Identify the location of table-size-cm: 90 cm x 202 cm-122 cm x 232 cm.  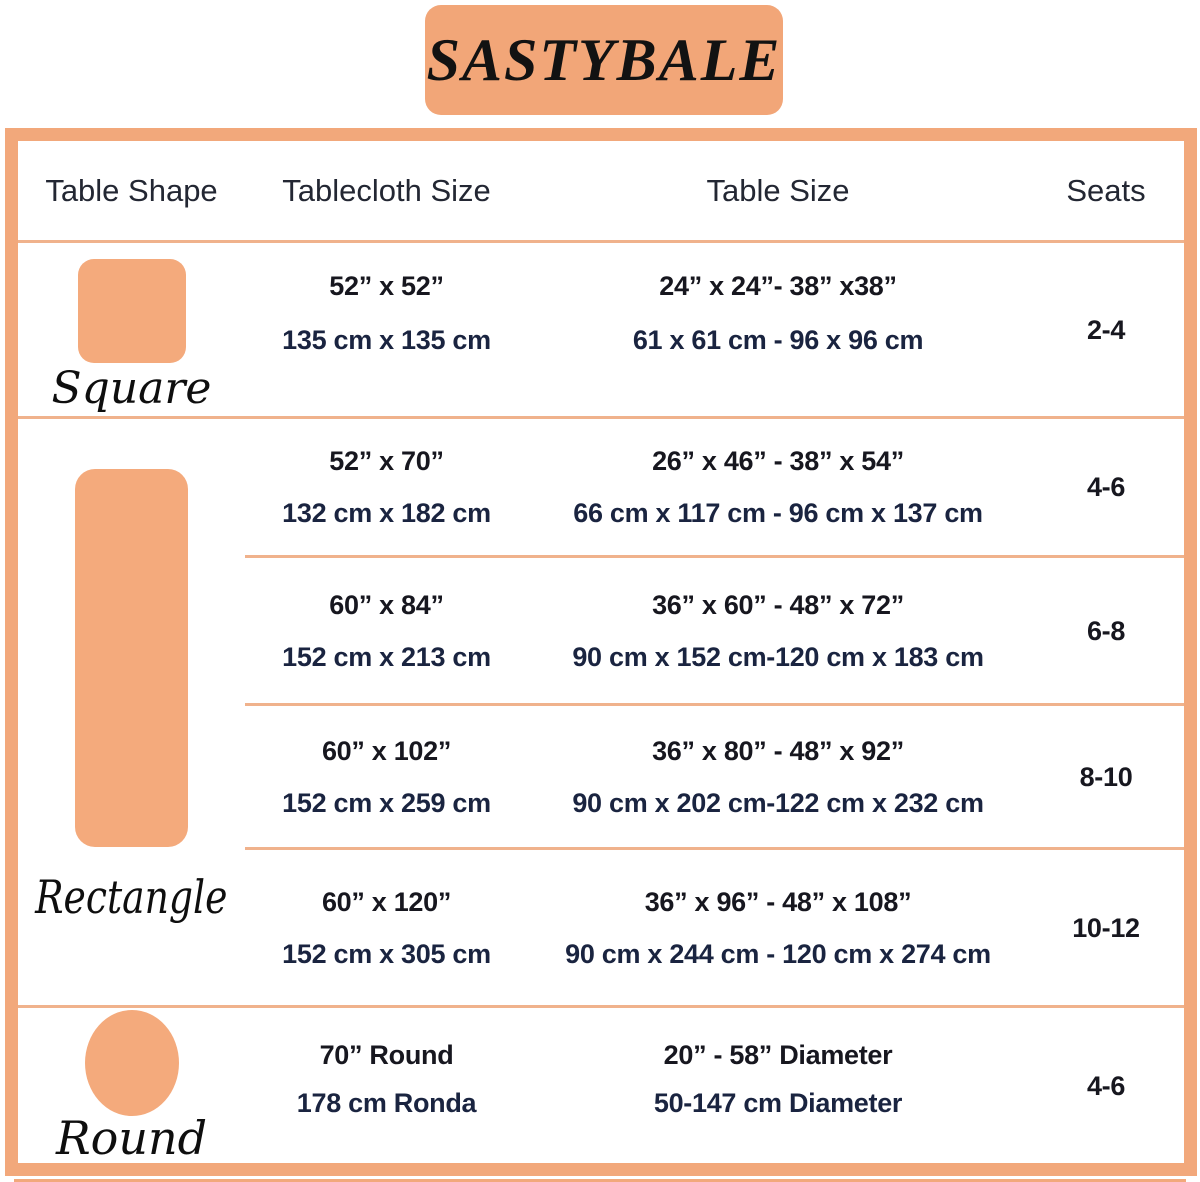
(778, 802).